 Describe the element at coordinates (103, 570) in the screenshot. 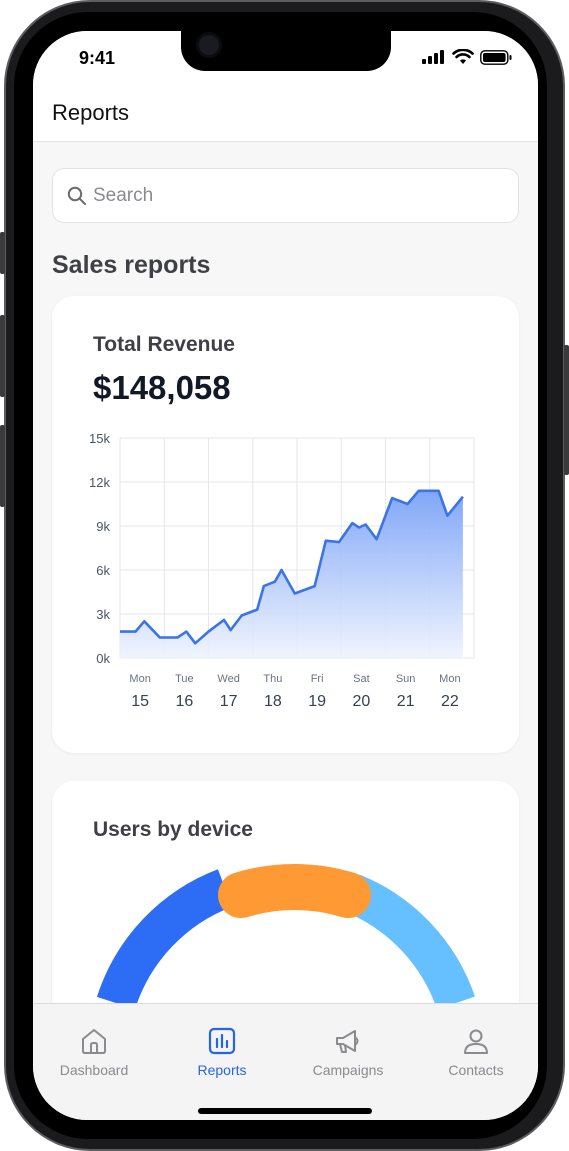

I see `y-tick-label: 6k` at that location.